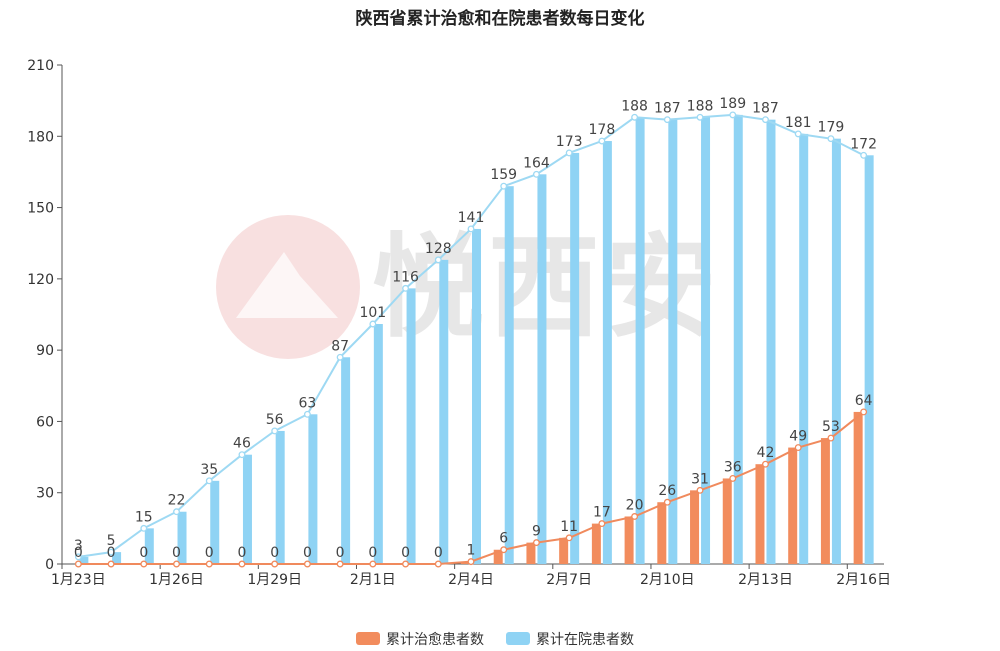 The height and width of the screenshot is (651, 1000). I want to click on legend-label-cured: 累计治愈患者数, so click(435, 640).